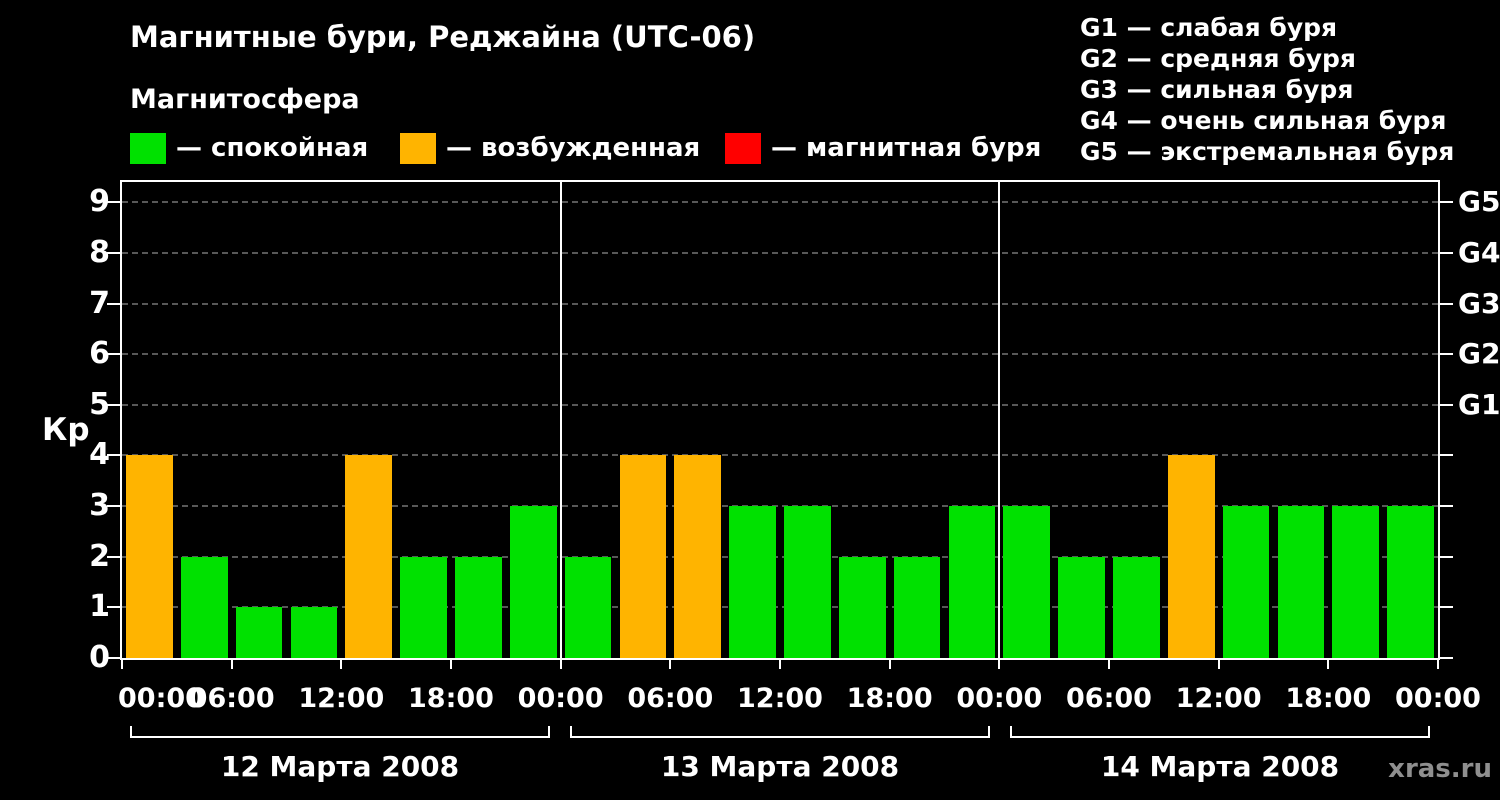 This screenshot has width=1500, height=800. What do you see at coordinates (780, 766) in the screenshot?
I see `date-label: 13 Марта 2008` at bounding box center [780, 766].